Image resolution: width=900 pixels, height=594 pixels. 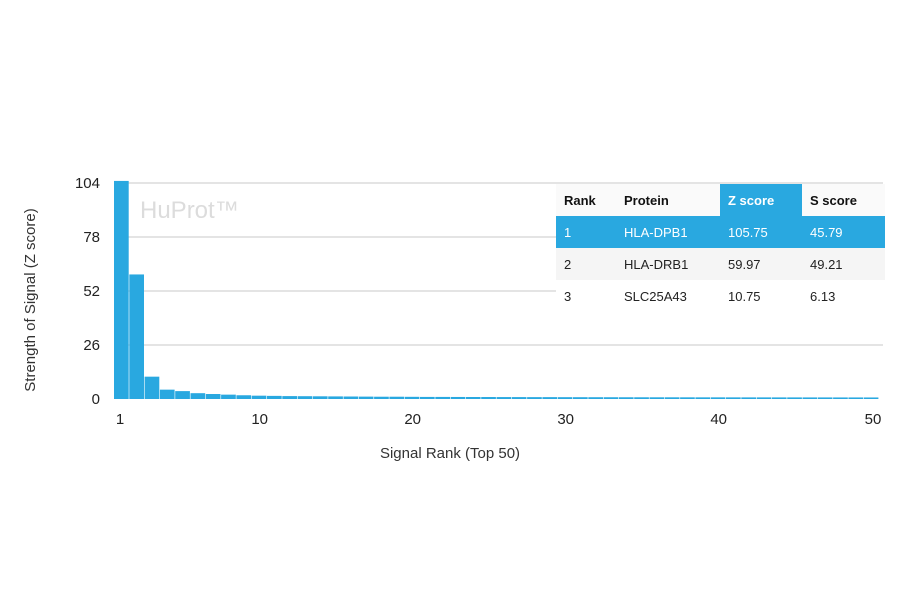 I want to click on table-cell: 59.97, so click(x=761, y=264).